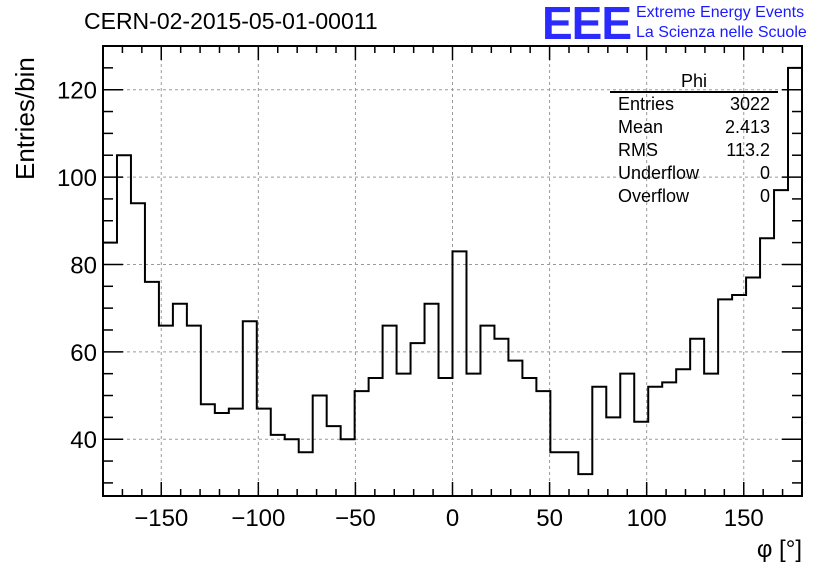 The width and height of the screenshot is (836, 572). What do you see at coordinates (83, 440) in the screenshot?
I see `y-tick-label: 40` at bounding box center [83, 440].